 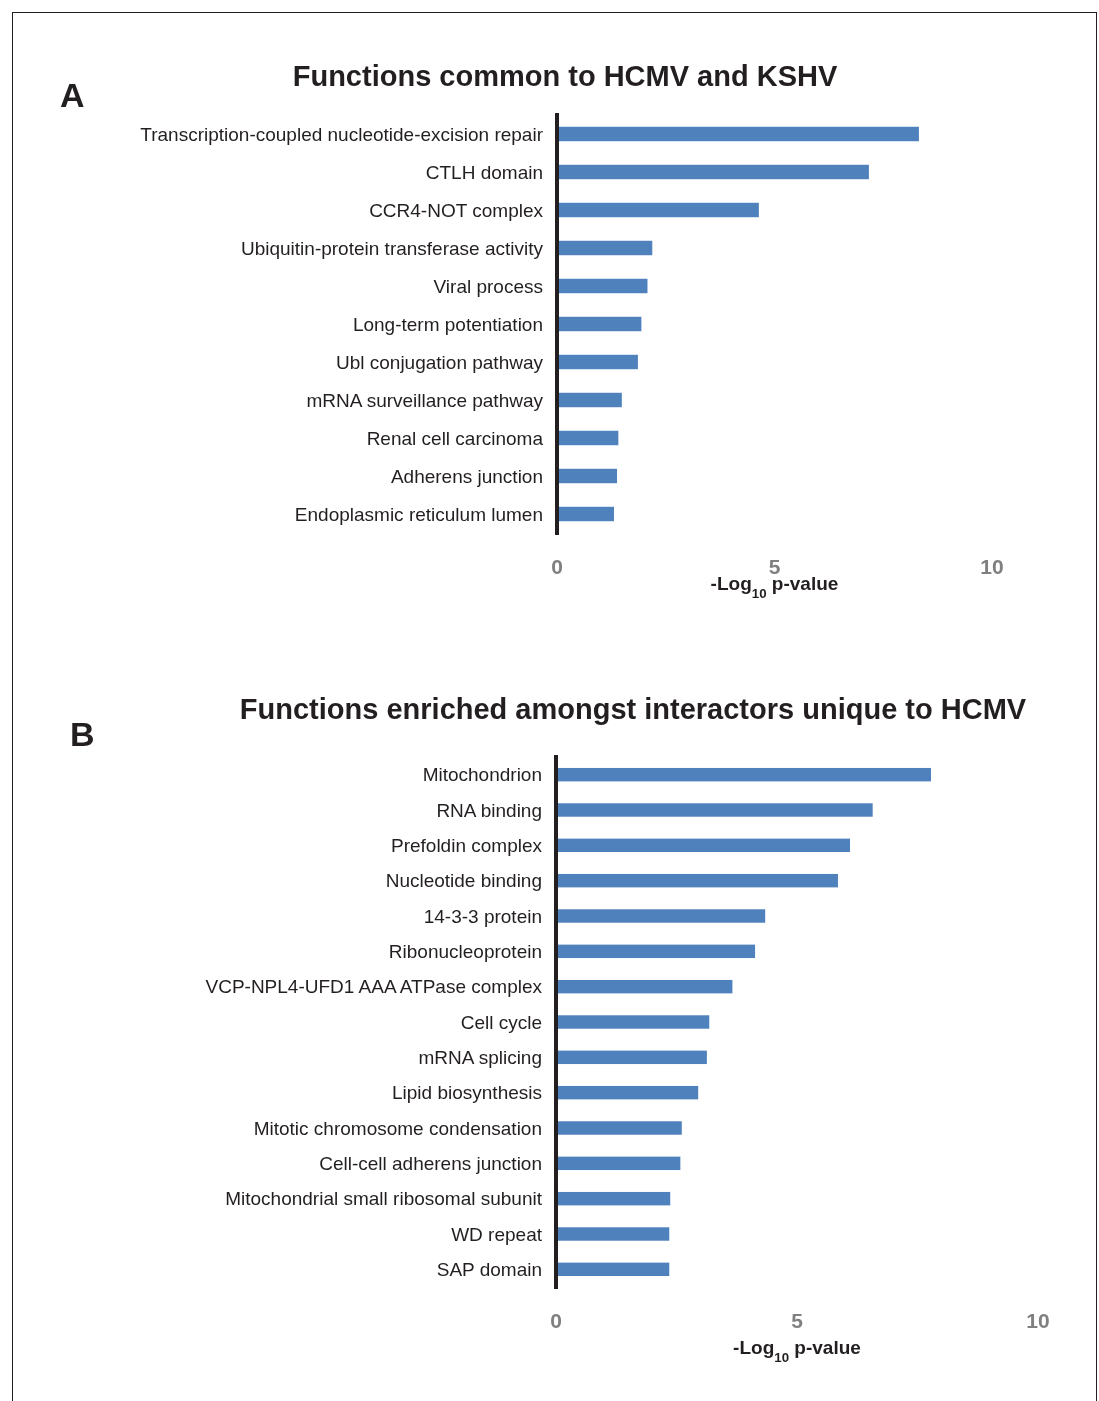 What do you see at coordinates (480, 1057) in the screenshot?
I see `y-tick-label: mRNA splicing` at bounding box center [480, 1057].